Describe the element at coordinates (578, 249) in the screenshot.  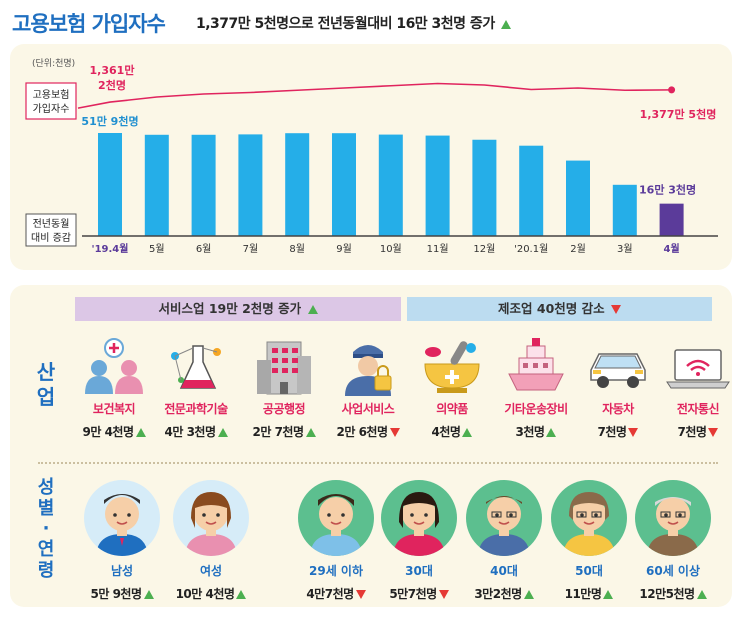
I see `x-tick-label: 2월` at that location.